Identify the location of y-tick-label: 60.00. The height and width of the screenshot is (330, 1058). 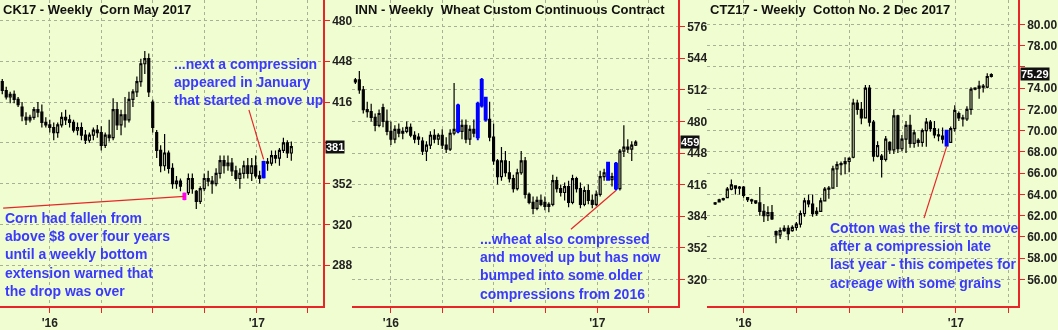
(1042, 237).